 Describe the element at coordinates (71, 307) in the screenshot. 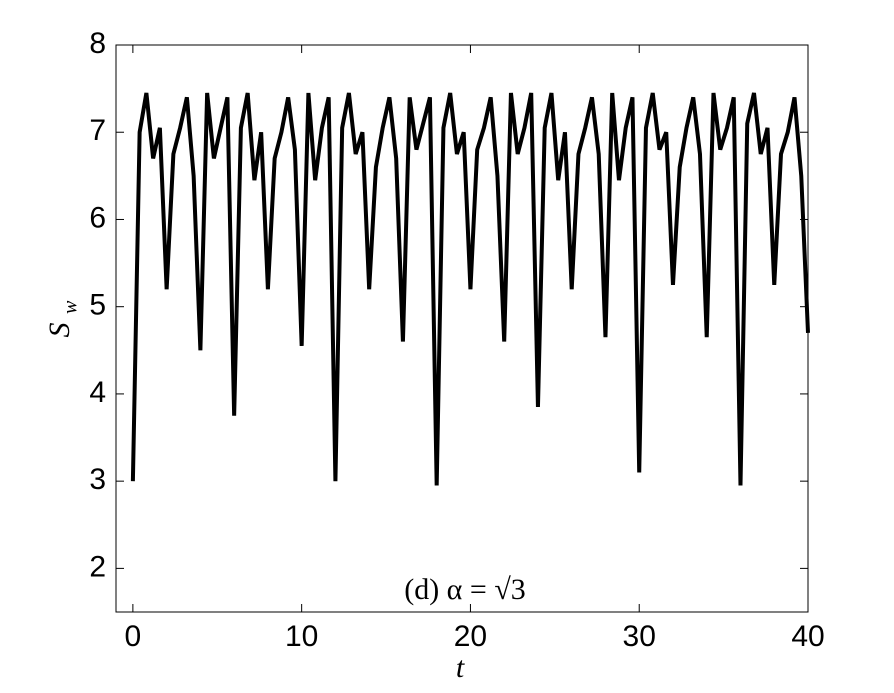

I see `y-axis-label-subscript: w` at that location.